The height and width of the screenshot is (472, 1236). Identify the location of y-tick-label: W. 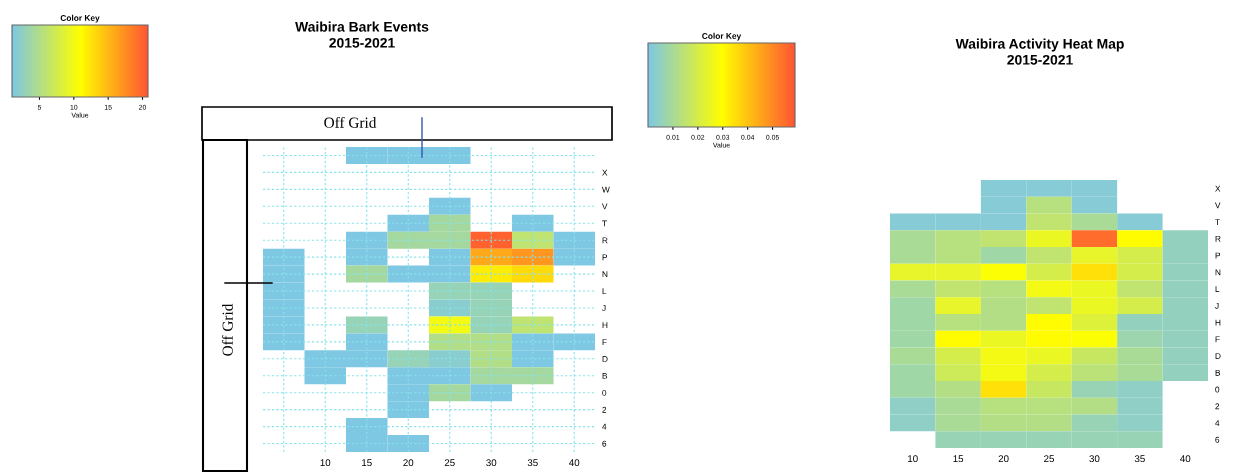
(605, 189).